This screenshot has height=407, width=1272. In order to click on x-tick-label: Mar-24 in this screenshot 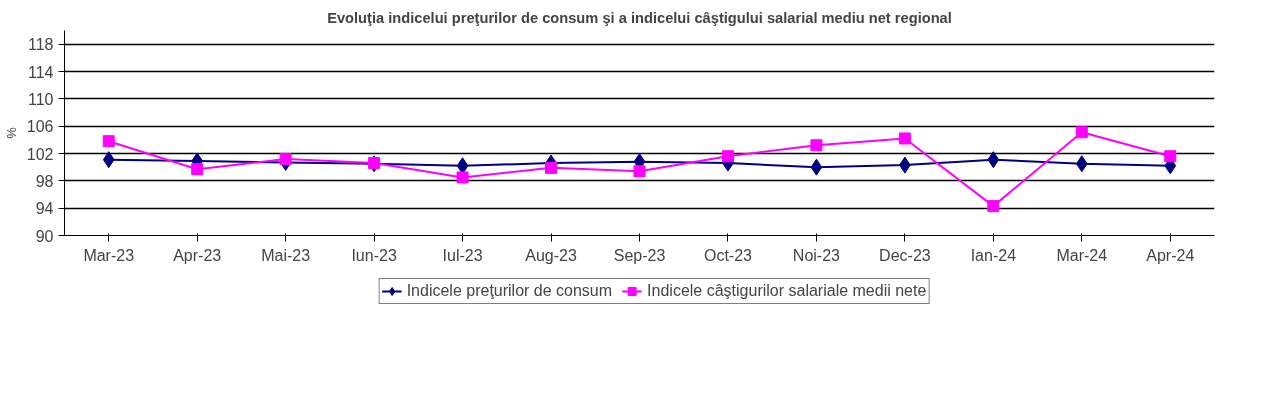, I will do `click(1082, 255)`.